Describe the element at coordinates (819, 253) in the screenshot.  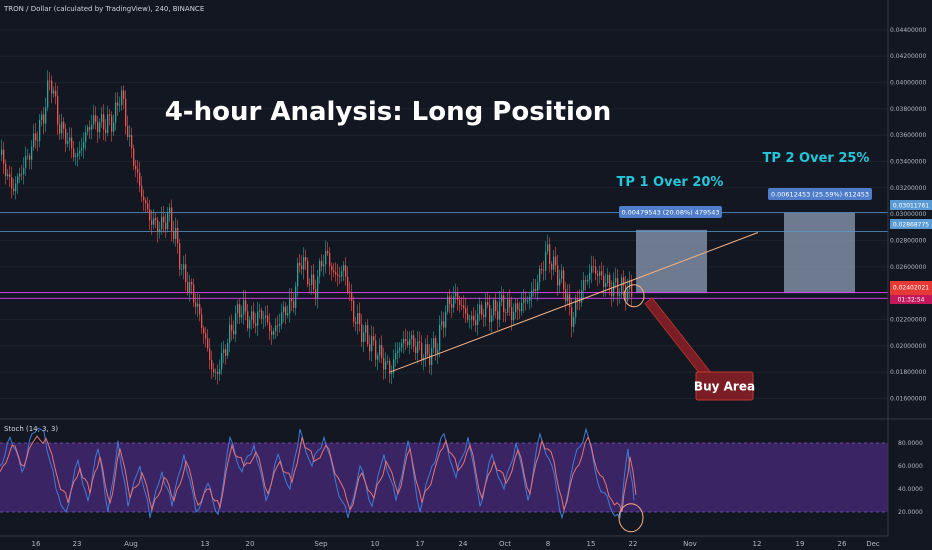
I see `tp2-target-box` at that location.